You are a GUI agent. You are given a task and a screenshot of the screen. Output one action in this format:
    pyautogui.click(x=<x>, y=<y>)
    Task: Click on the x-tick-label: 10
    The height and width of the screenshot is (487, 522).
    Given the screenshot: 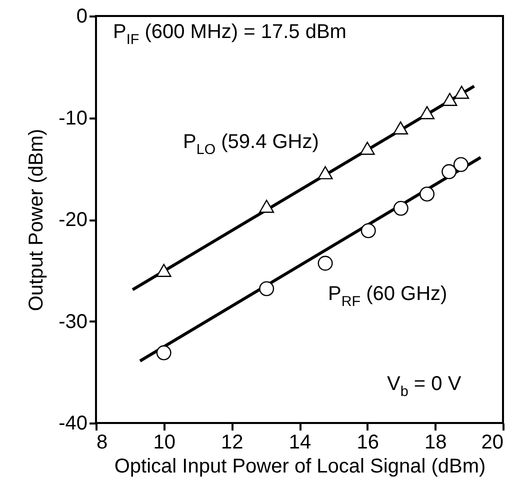 What is the action you would take?
    pyautogui.click(x=164, y=443)
    